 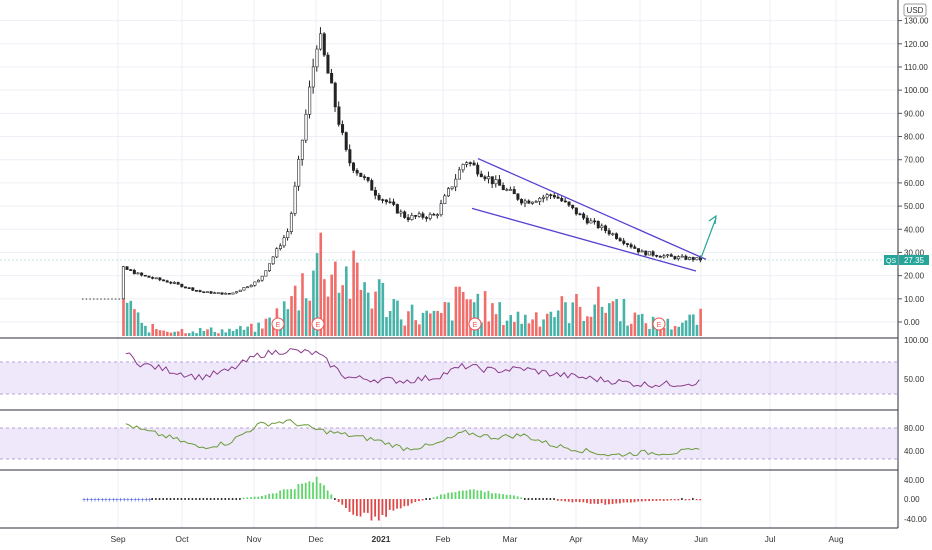 What do you see at coordinates (476, 539) in the screenshot?
I see `time-axis: Sep Oct Nov Dec 2021 Feb Mar Apr May Jun Jul Aug` at bounding box center [476, 539].